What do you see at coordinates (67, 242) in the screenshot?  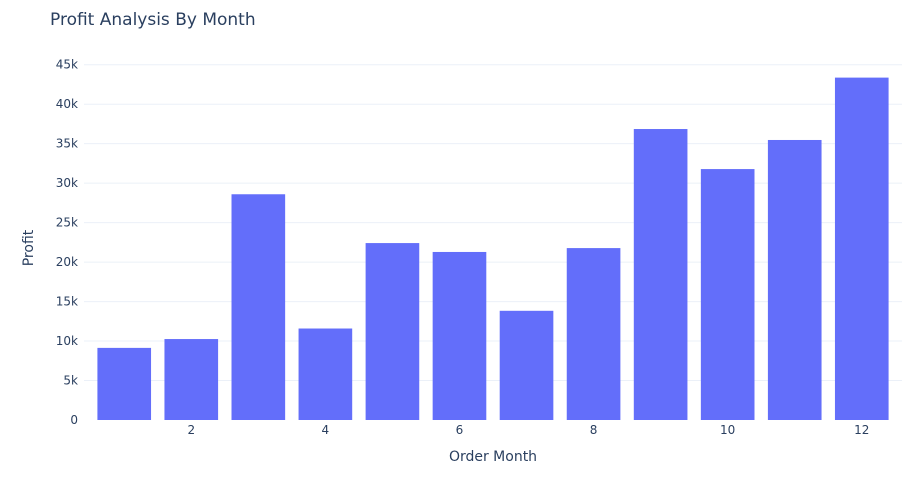 I see `y-axis-ticks: 0 5k 10k 15k 20k 25k 30k 35k 40k 45k` at bounding box center [67, 242].